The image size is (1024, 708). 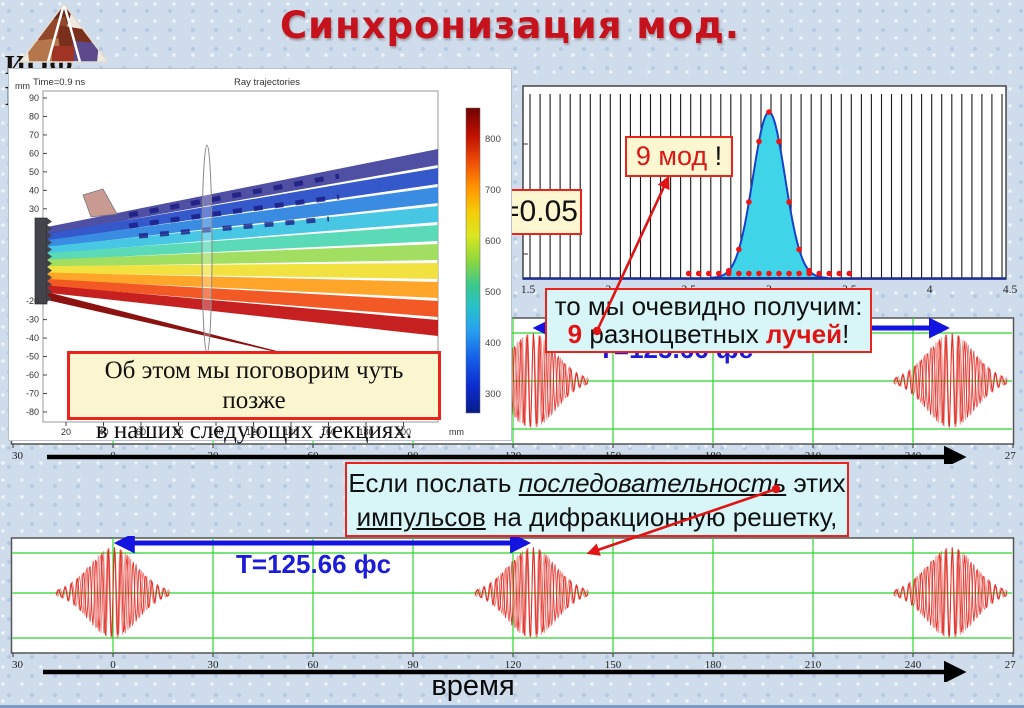 I want to click on institute-logo, so click(x=64, y=32).